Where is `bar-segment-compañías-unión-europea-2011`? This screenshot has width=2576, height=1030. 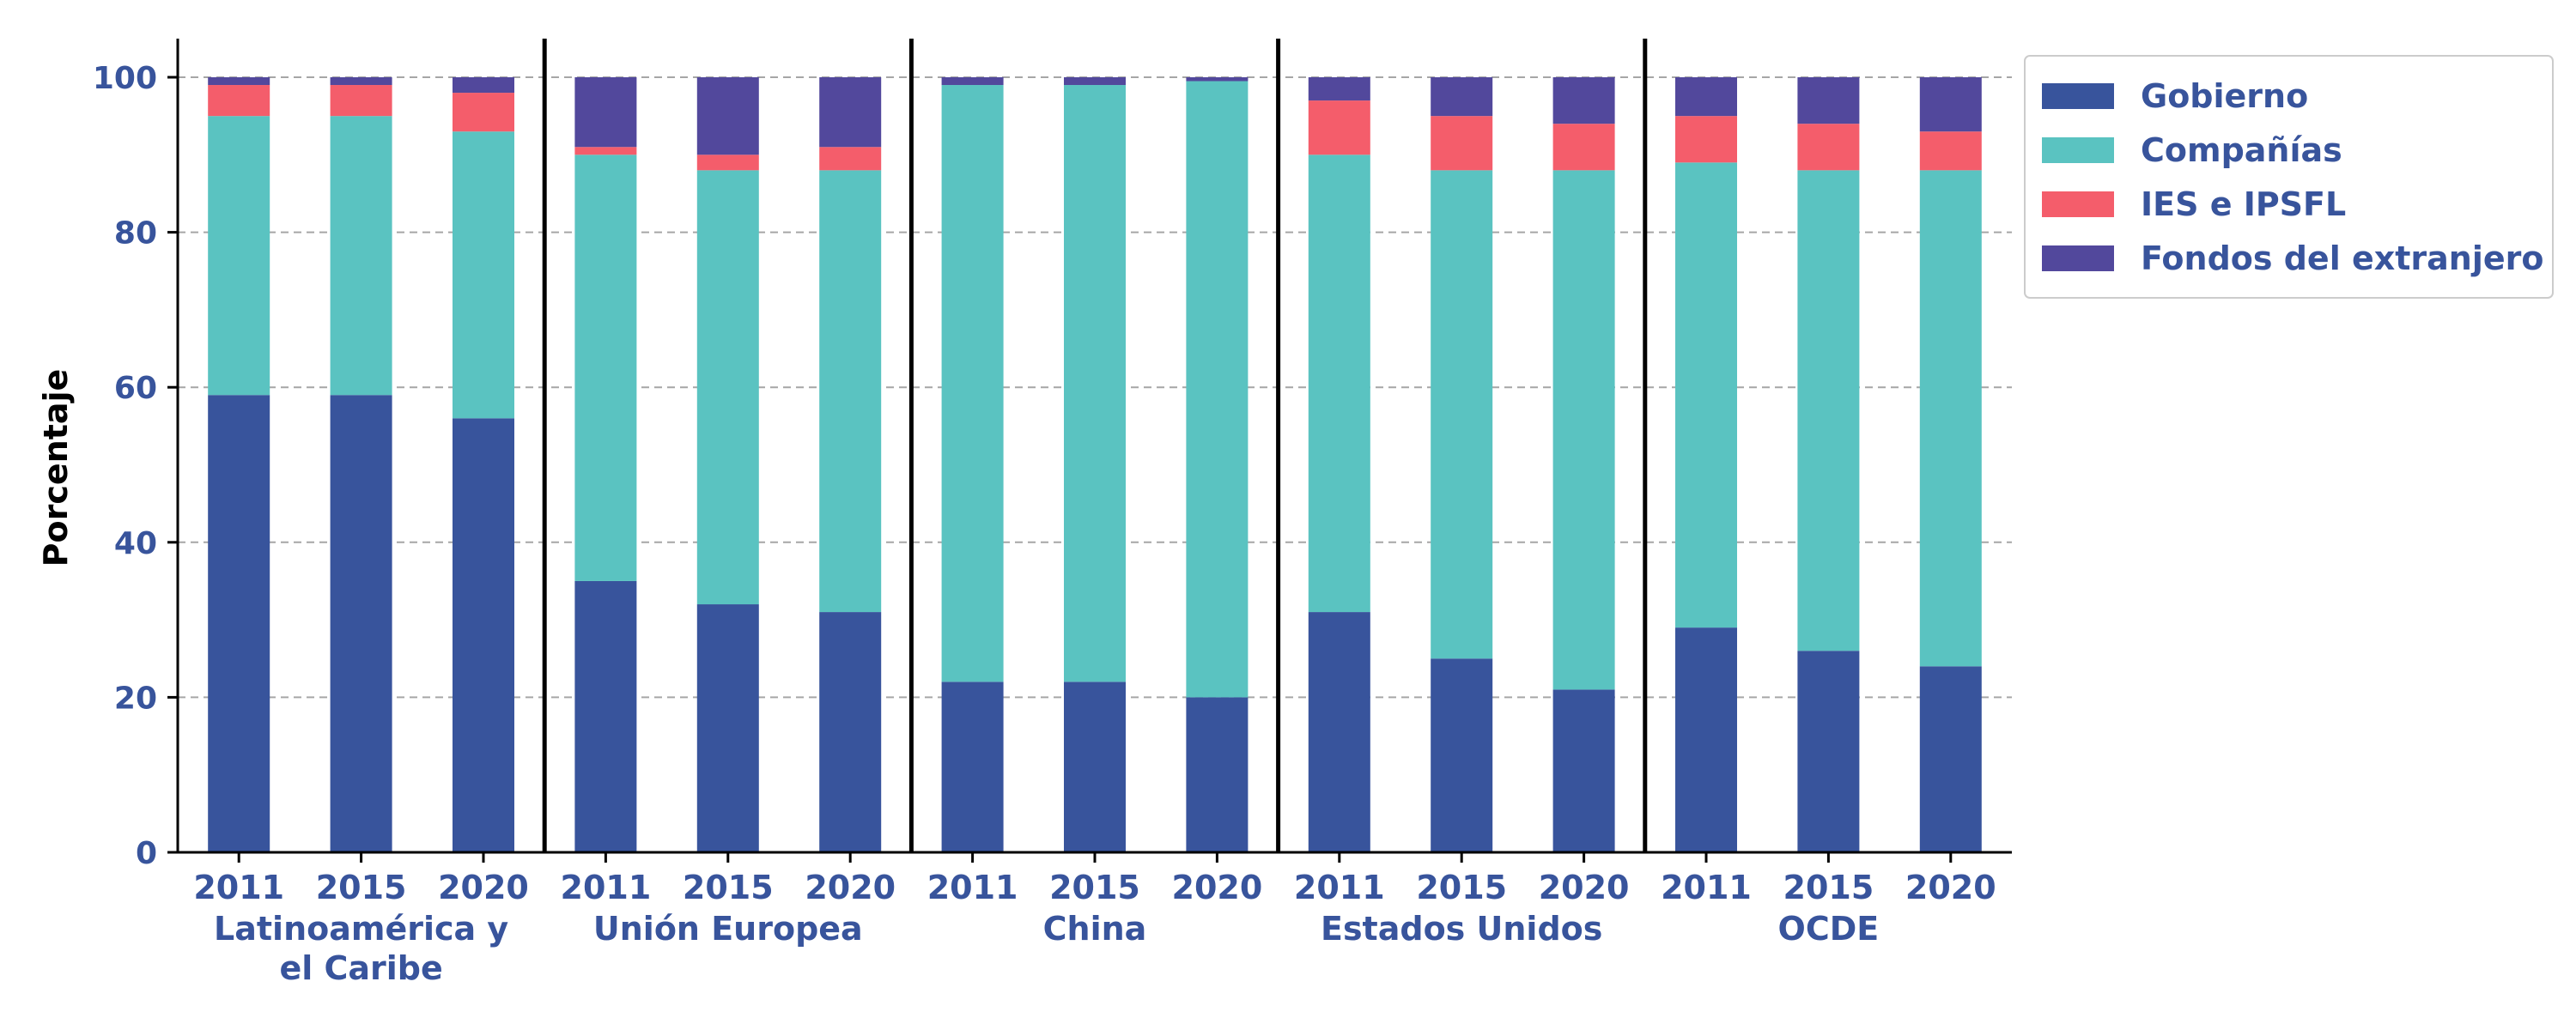 bar-segment-compañías-unión-europea-2011 is located at coordinates (605, 367).